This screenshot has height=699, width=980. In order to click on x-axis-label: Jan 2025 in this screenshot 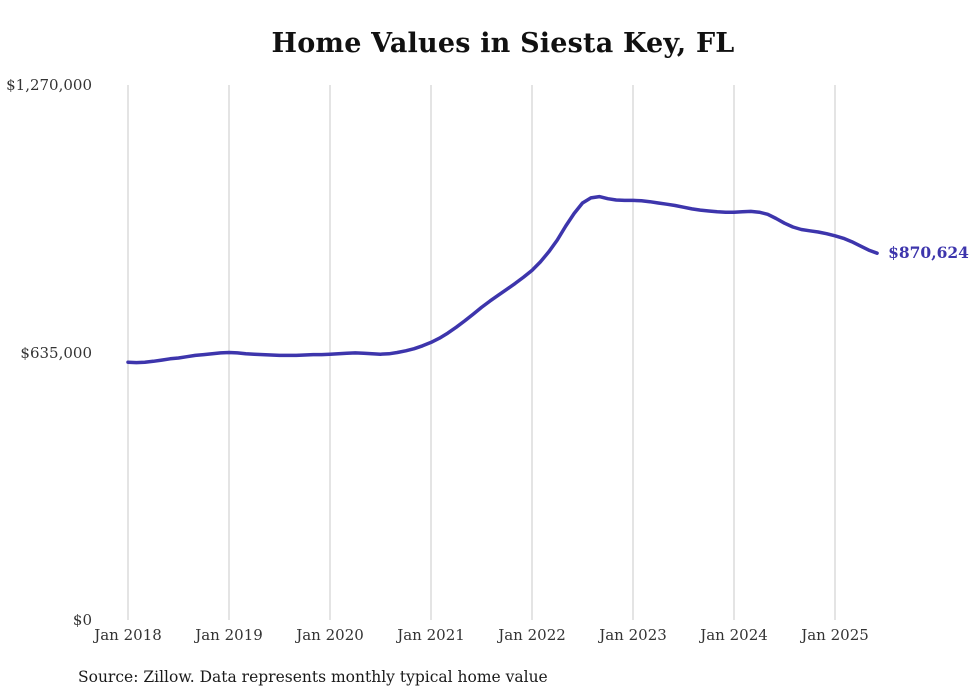, I will do `click(835, 635)`.